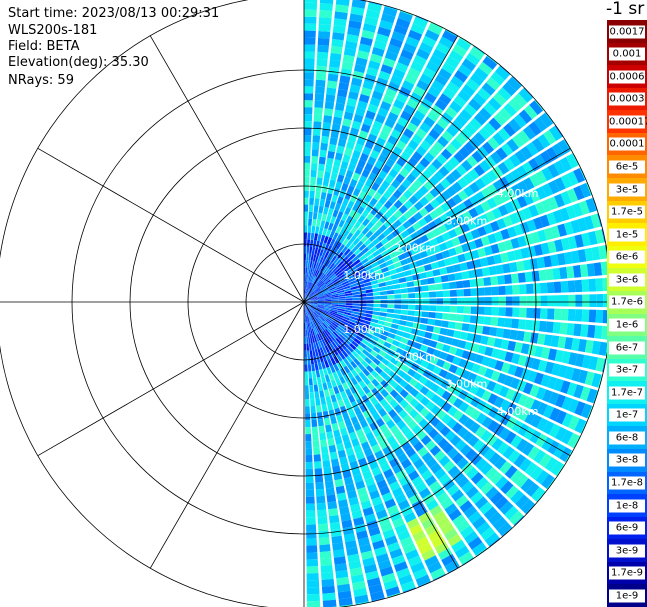 This screenshot has height=607, width=647. Describe the element at coordinates (627, 280) in the screenshot. I see `colorbar-swatch: 3e-6` at that location.